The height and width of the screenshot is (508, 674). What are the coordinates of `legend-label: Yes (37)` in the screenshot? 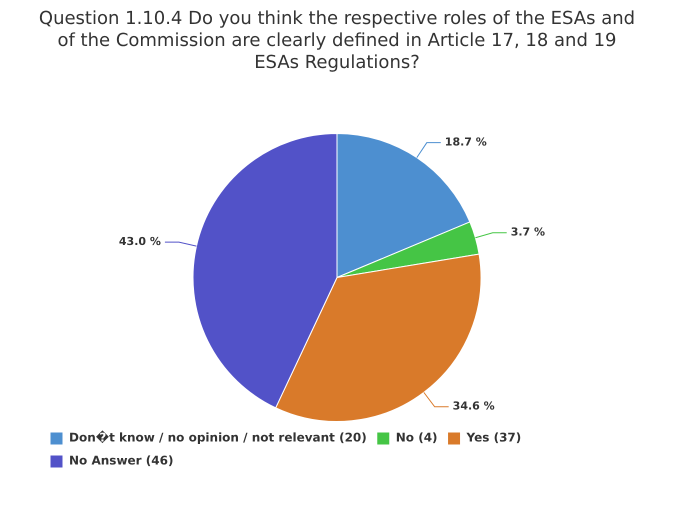 It's located at (494, 437).